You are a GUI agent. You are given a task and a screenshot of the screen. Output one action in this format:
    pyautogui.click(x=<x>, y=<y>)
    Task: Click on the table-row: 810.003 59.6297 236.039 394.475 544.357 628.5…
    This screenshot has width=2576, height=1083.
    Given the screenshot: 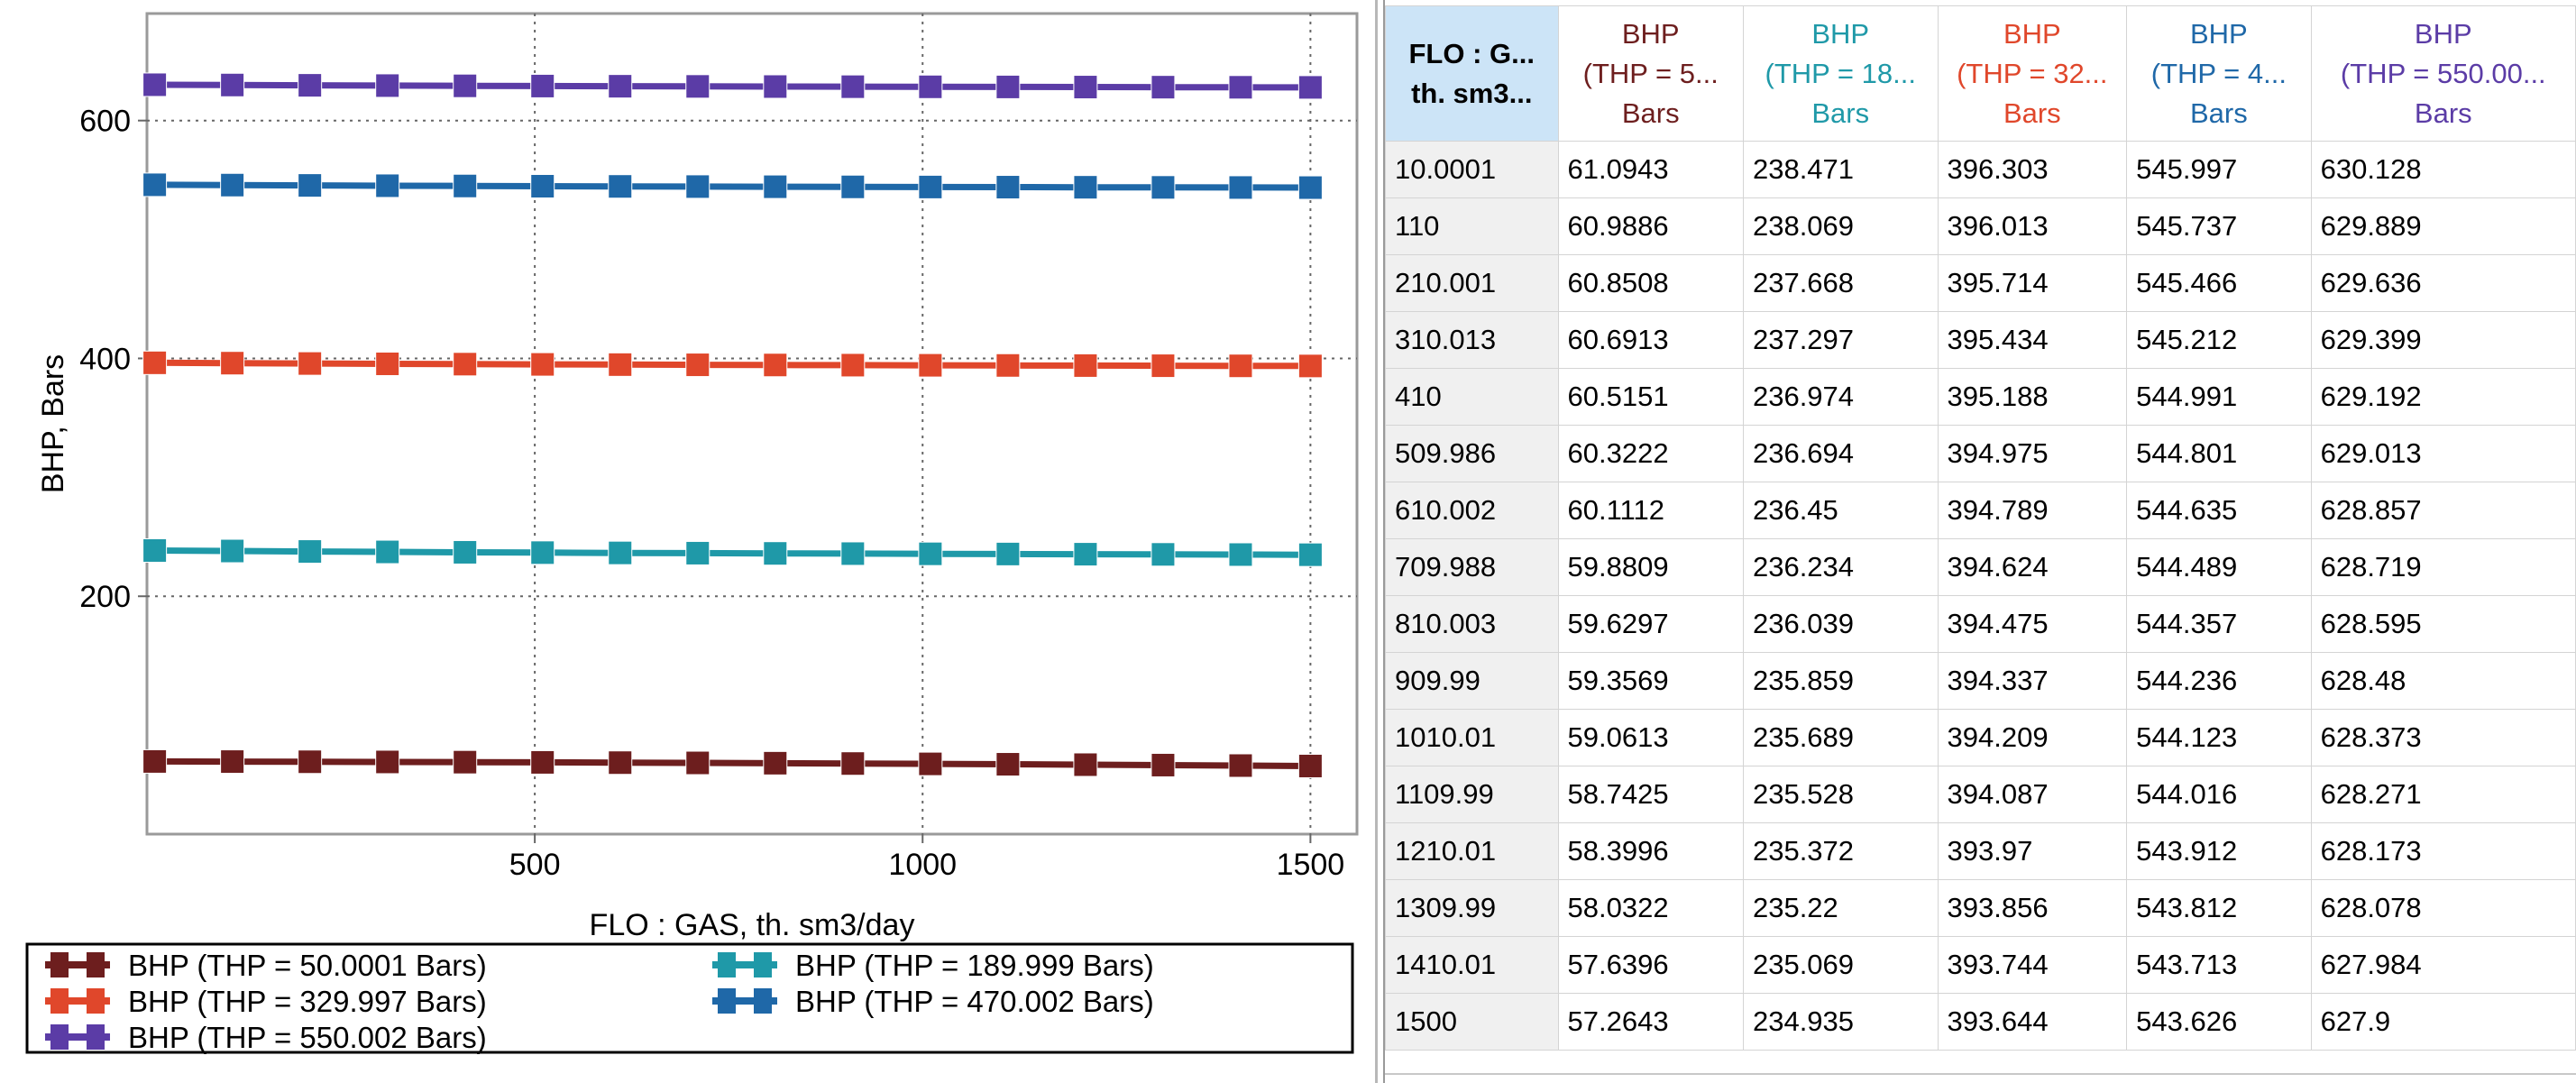 What is the action you would take?
    pyautogui.click(x=1980, y=624)
    